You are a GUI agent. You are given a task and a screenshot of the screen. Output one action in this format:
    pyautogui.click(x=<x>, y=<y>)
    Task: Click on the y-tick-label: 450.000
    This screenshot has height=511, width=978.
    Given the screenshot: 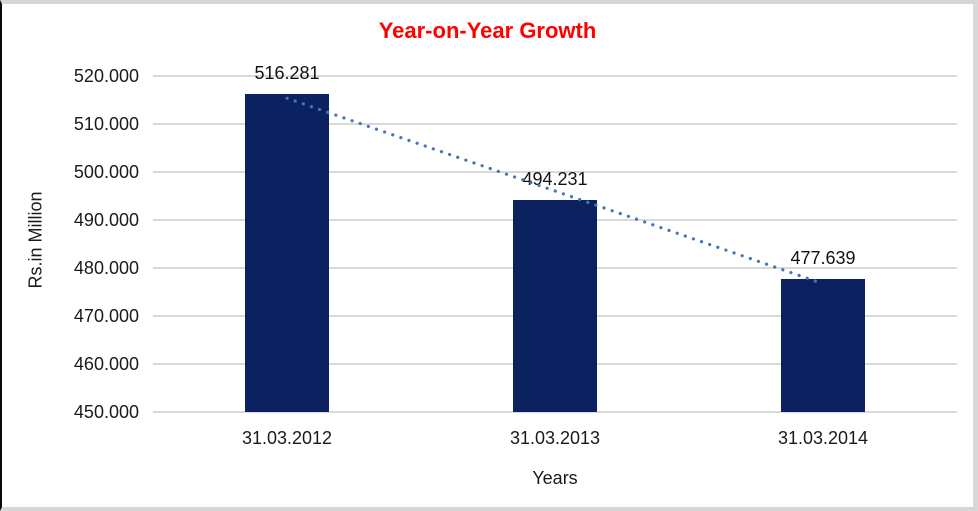 What is the action you would take?
    pyautogui.click(x=106, y=412)
    